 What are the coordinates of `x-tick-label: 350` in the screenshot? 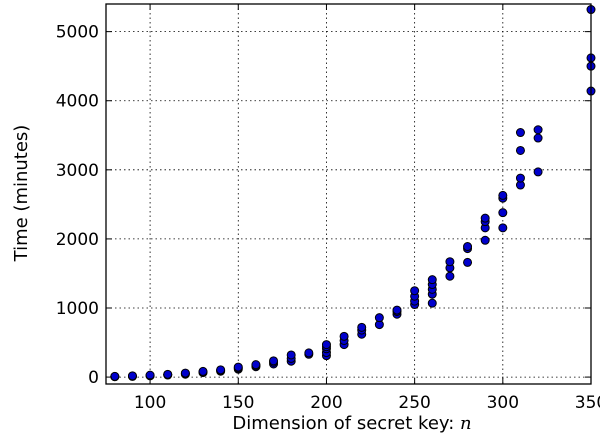 It's located at (587, 403).